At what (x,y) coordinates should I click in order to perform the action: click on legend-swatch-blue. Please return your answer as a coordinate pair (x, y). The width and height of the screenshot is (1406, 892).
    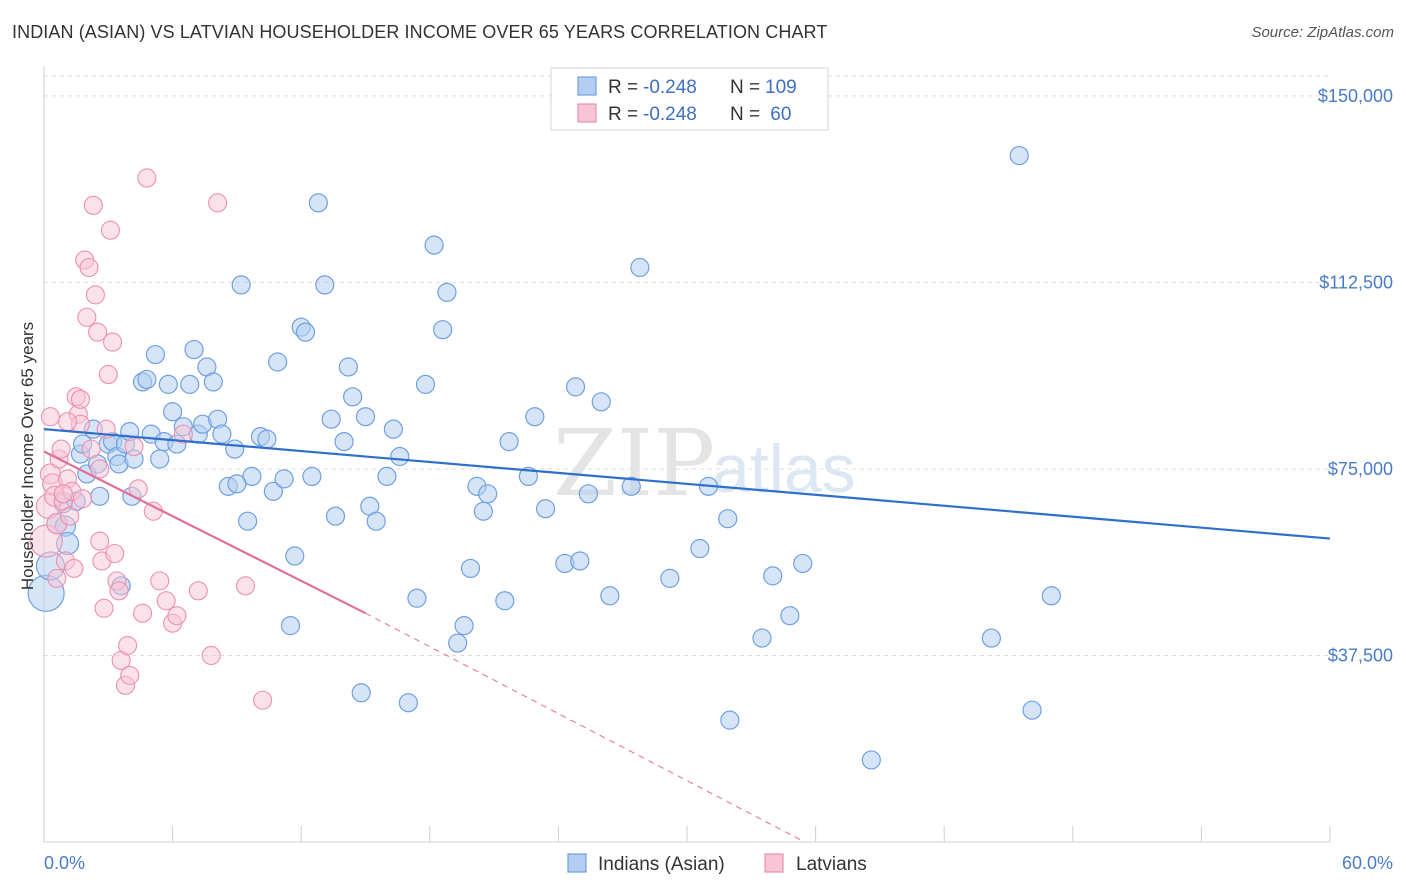
    Looking at the image, I should click on (587, 86).